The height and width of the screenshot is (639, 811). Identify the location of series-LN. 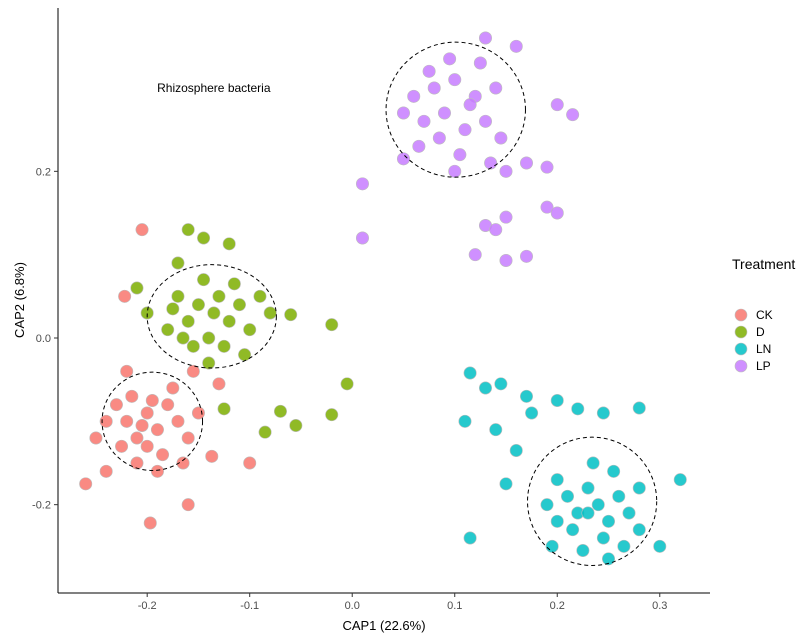
(572, 466).